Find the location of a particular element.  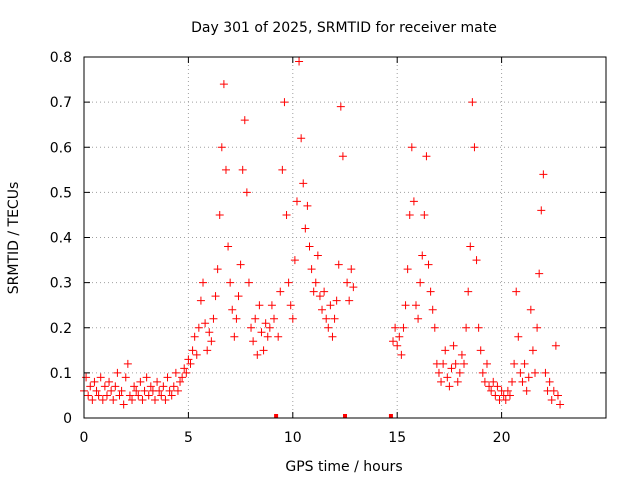

y-tick-label: 0.2 is located at coordinates (61, 329).